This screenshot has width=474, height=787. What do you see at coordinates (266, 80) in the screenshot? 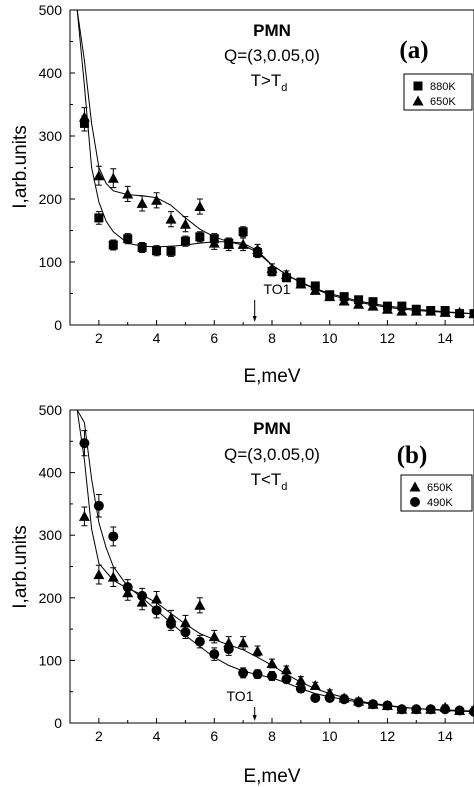
I see `condition-main: T>T` at bounding box center [266, 80].